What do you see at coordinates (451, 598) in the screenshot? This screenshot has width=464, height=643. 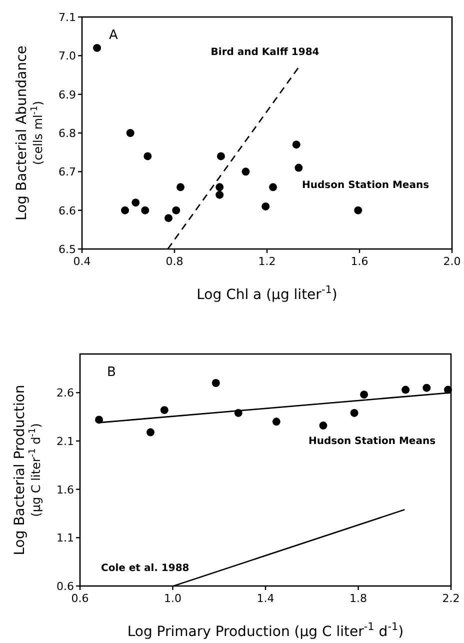 I see `x-tick-label: 2.2` at bounding box center [451, 598].